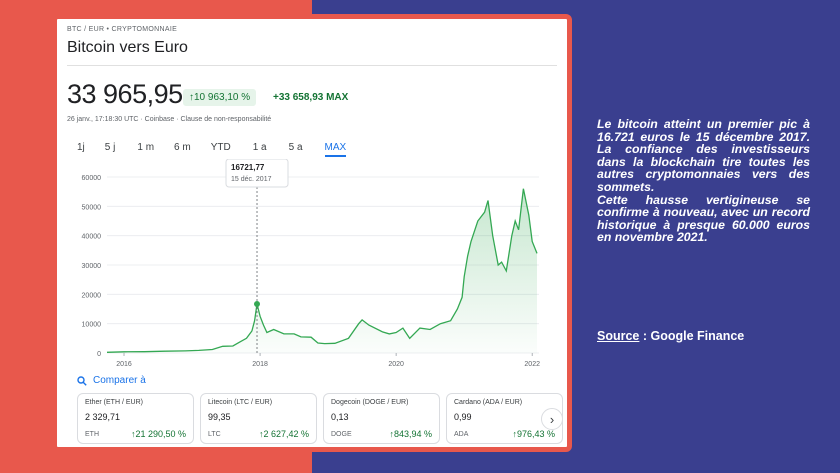 This screenshot has width=840, height=473. I want to click on tile-price: 0,13, so click(340, 417).